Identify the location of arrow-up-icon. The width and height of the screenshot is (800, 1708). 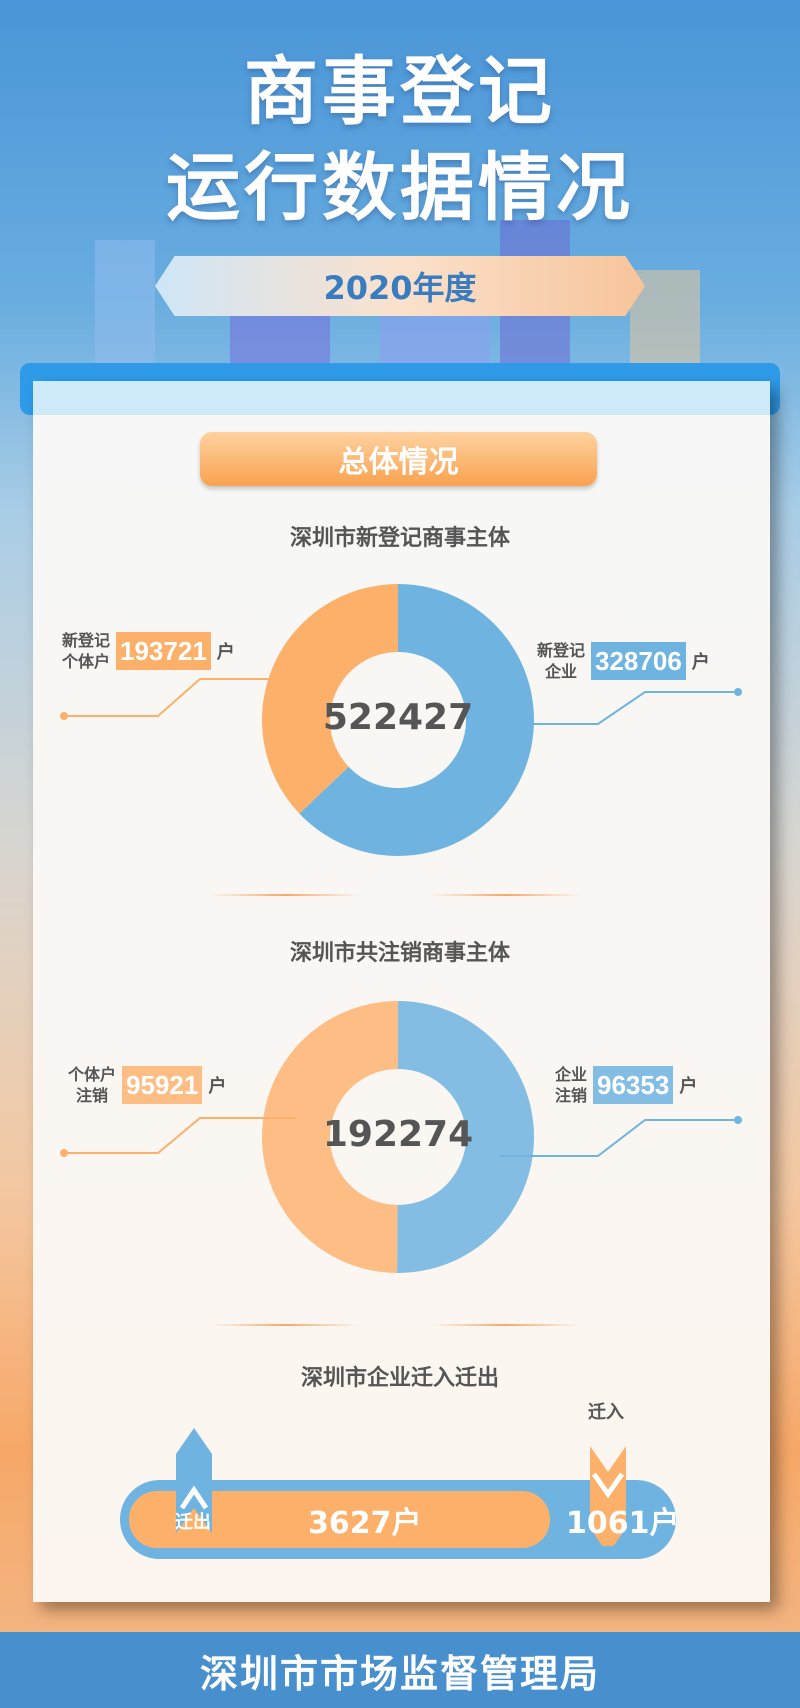
(194, 1480).